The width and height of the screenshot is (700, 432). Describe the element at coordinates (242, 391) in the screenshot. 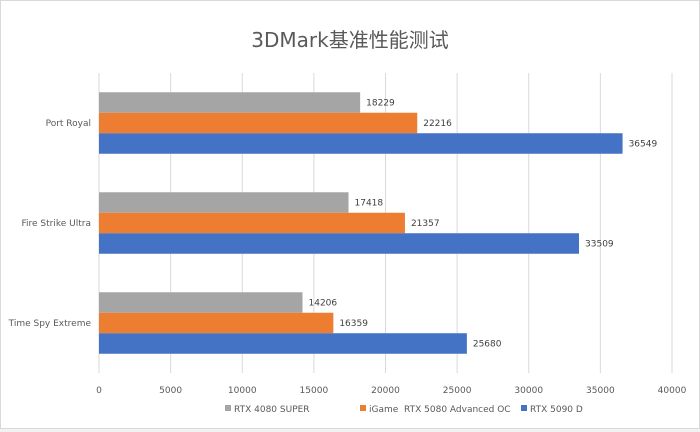

I see `x-tick-label: 10000` at that location.